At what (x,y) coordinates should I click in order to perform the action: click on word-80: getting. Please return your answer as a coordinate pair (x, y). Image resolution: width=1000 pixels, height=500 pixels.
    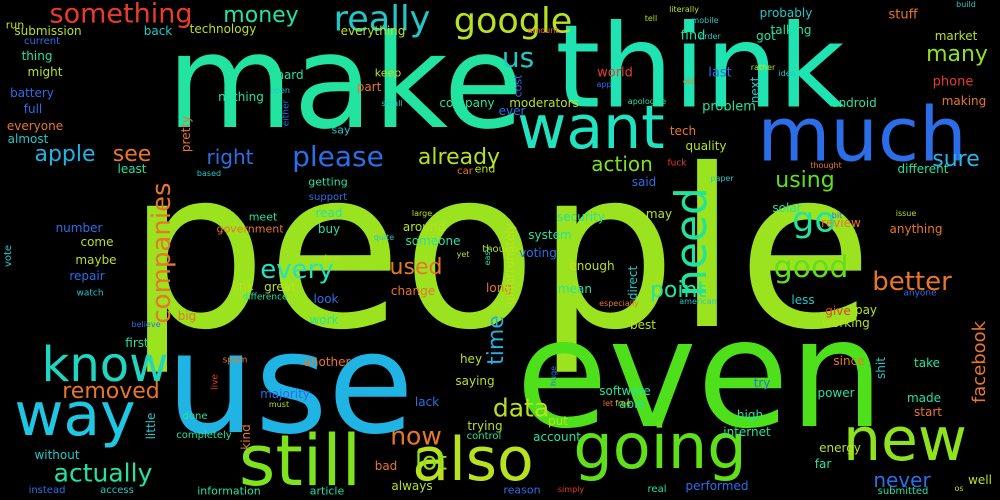
    Looking at the image, I should click on (328, 182).